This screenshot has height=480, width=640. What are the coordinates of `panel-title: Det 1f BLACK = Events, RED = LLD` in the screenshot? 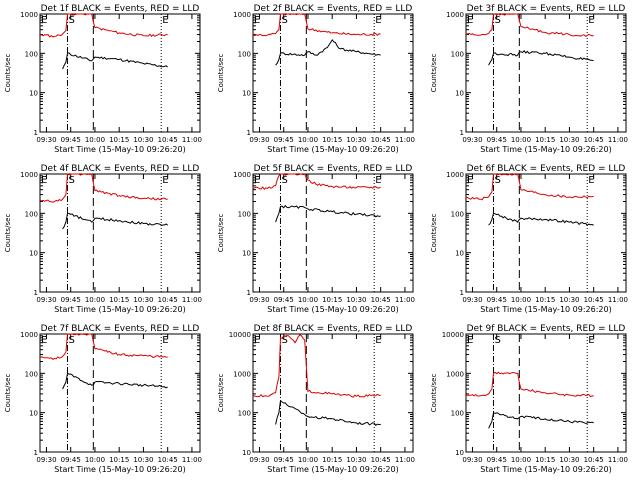 It's located at (120, 9).